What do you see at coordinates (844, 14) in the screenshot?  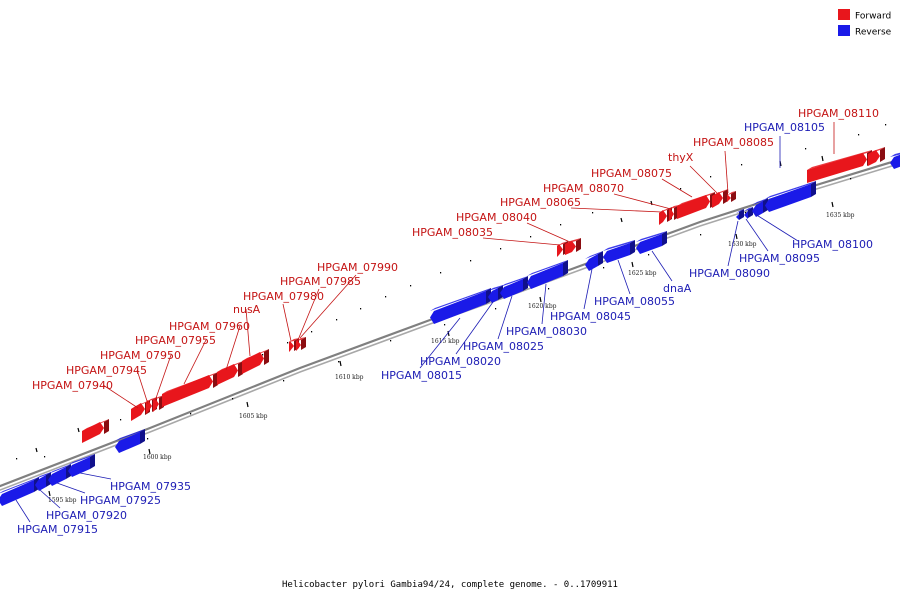 I see `legend-forward-swatch` at bounding box center [844, 14].